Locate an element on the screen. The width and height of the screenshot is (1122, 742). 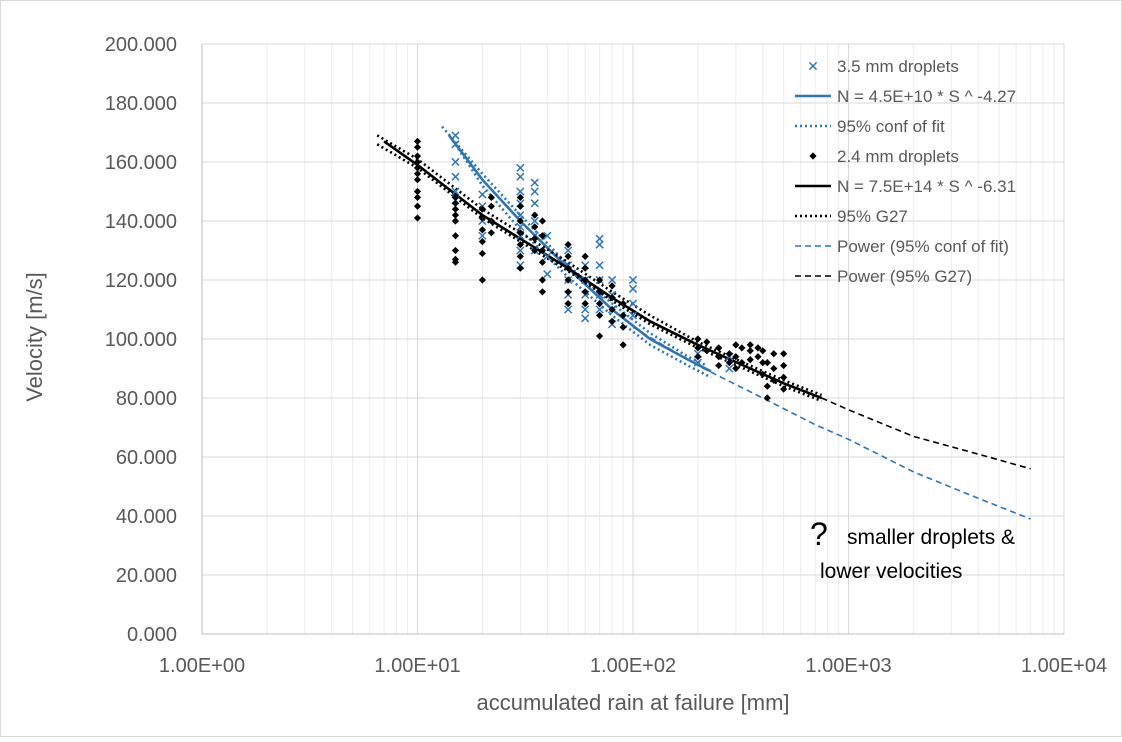
y-tick-label: 120.000 is located at coordinates (141, 281).